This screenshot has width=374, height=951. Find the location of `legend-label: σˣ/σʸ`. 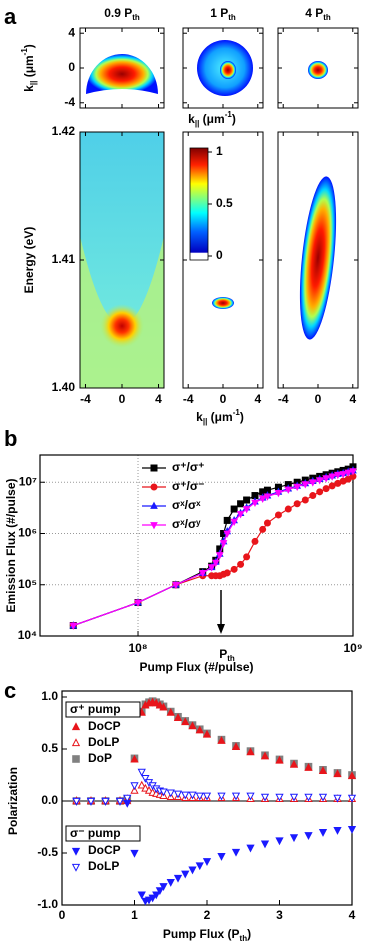

legend-label: σˣ/σʸ is located at coordinates (186, 524).